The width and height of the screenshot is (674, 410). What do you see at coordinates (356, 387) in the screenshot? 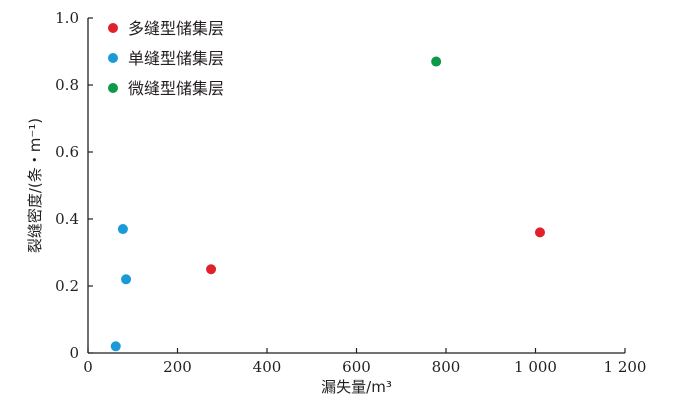
I see `x-axis-title: 漏失量/m³` at bounding box center [356, 387].